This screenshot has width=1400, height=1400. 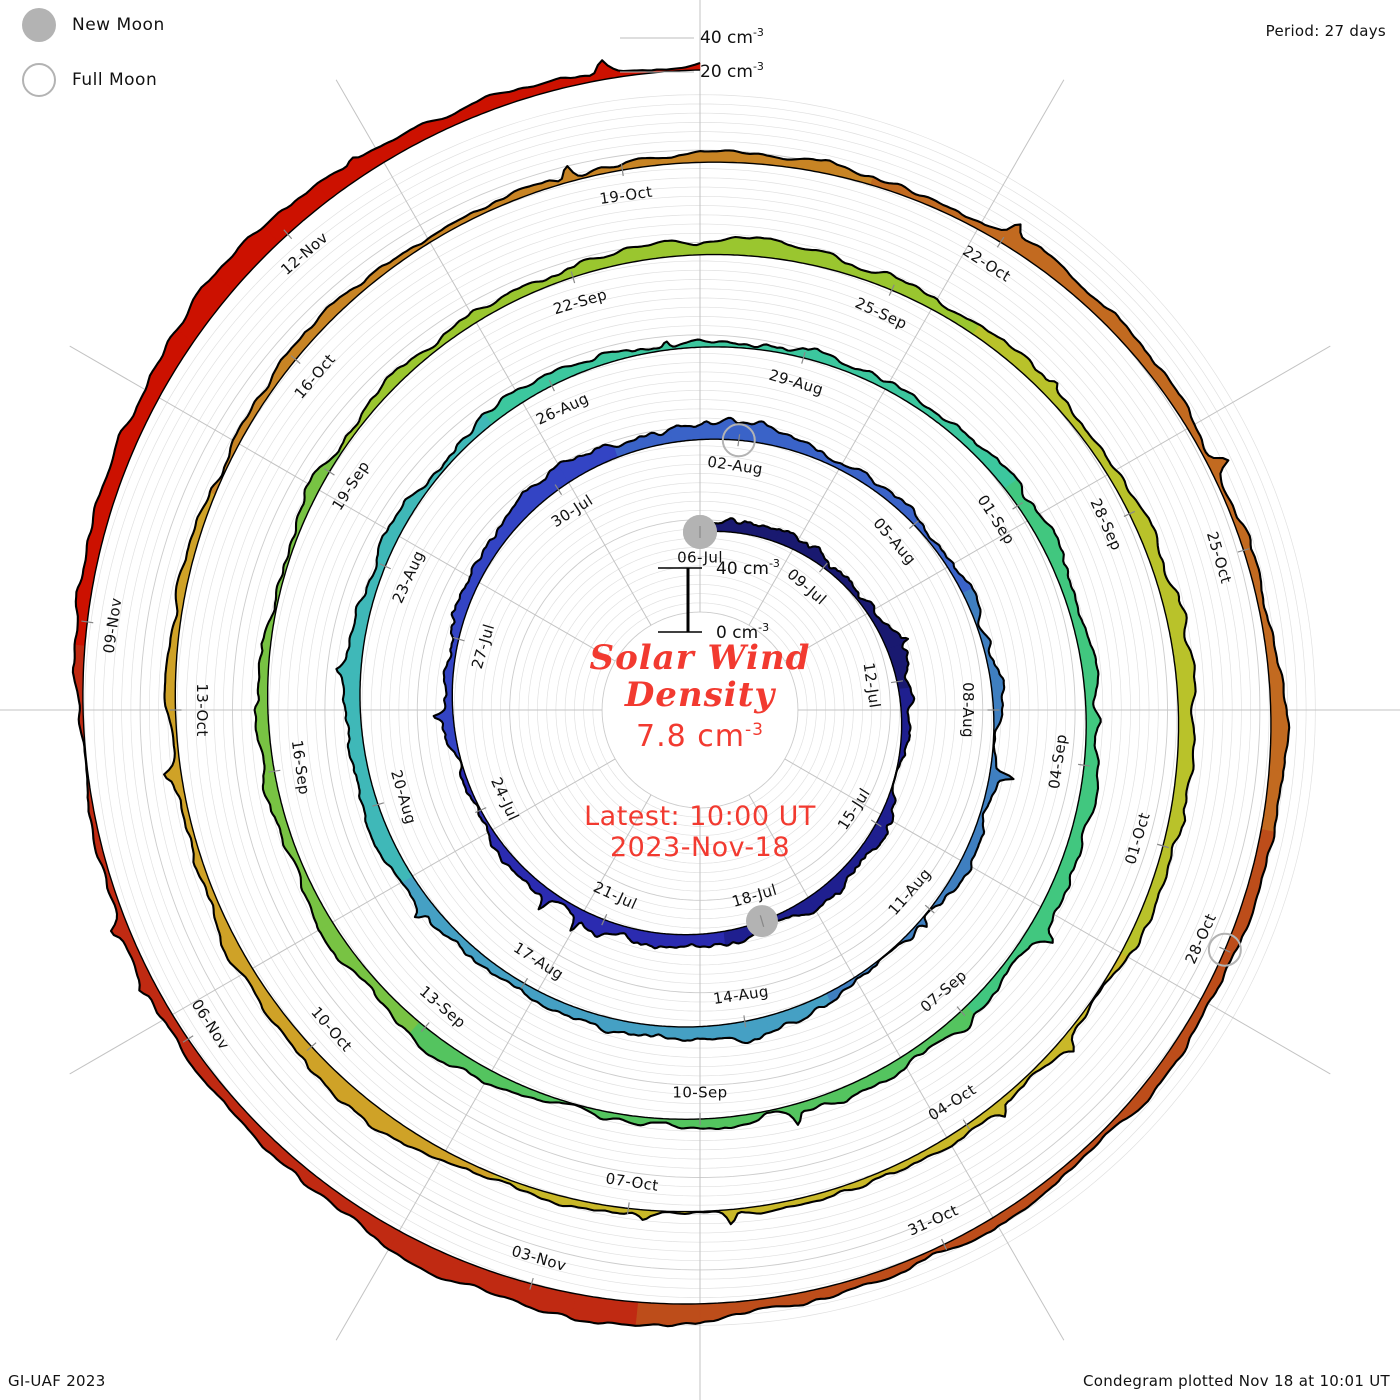 I want to click on date-label: 16-Sep, so click(x=301, y=767).